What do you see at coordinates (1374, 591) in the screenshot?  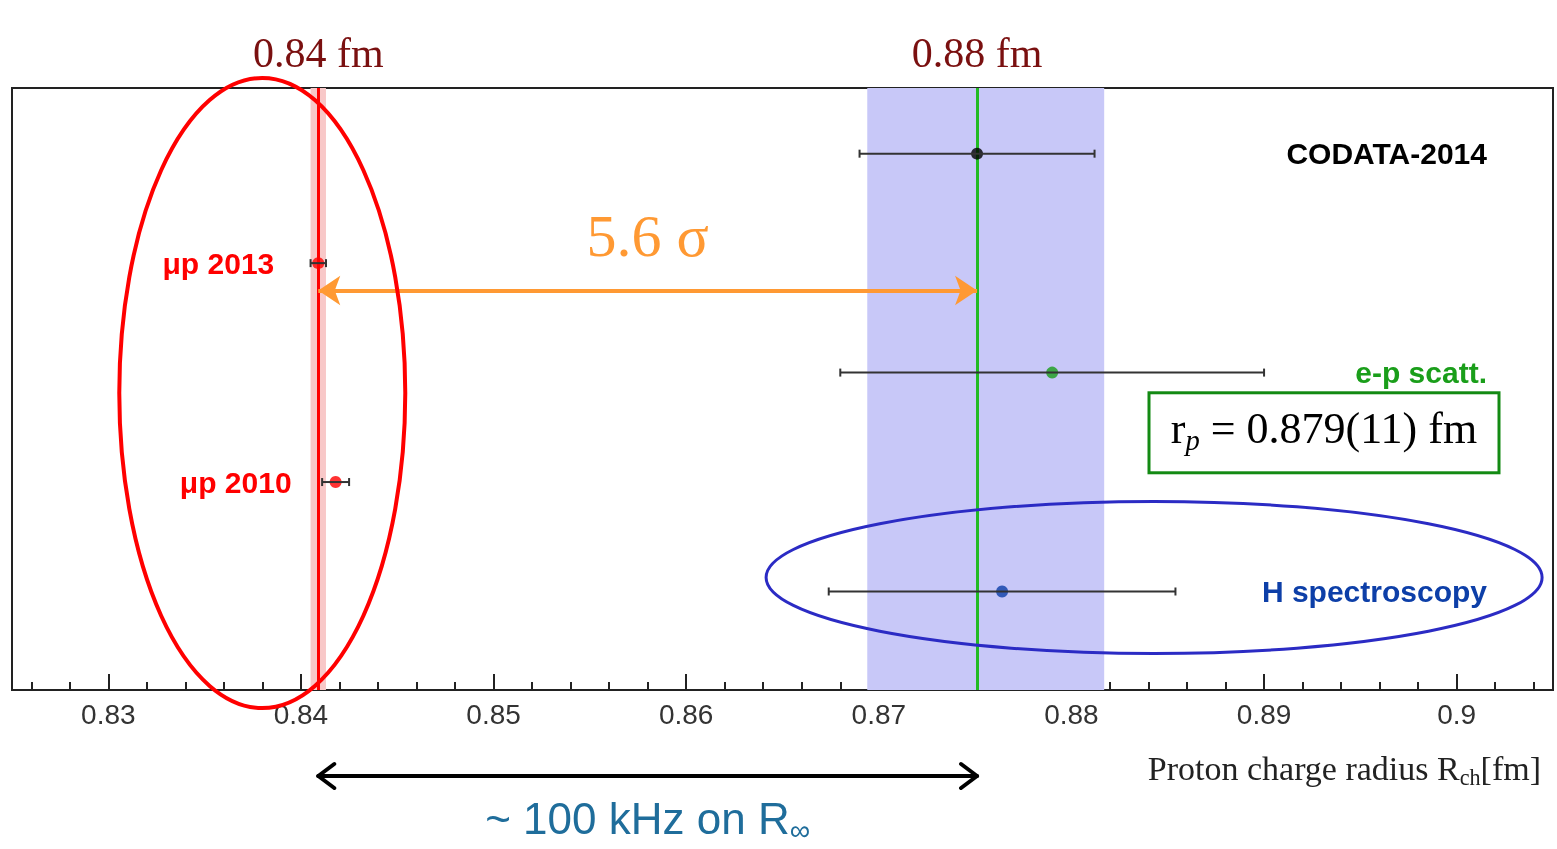 I see `y-tick-label: H spectroscopy` at bounding box center [1374, 591].